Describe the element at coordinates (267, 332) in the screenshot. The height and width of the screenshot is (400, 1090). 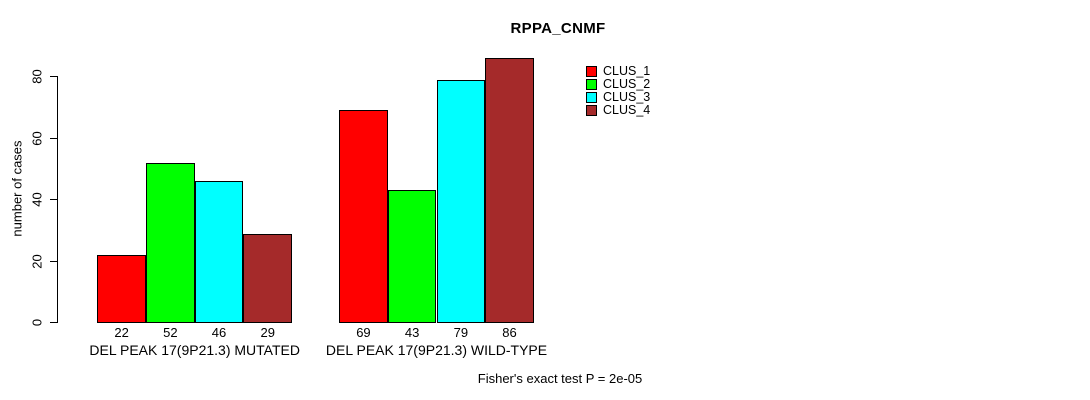
I see `bar-value-label: 29` at that location.